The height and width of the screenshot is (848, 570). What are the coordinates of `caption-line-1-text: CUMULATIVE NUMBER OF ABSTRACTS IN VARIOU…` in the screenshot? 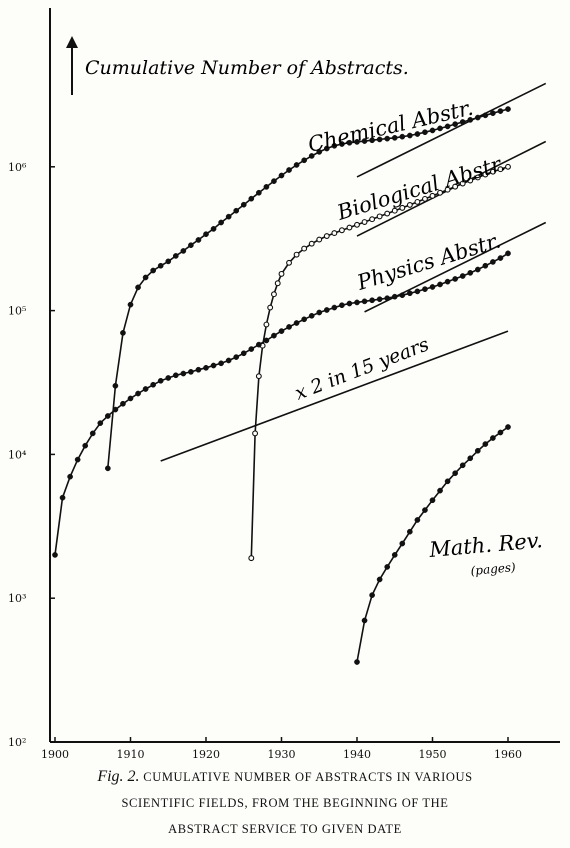 It's located at (308, 777).